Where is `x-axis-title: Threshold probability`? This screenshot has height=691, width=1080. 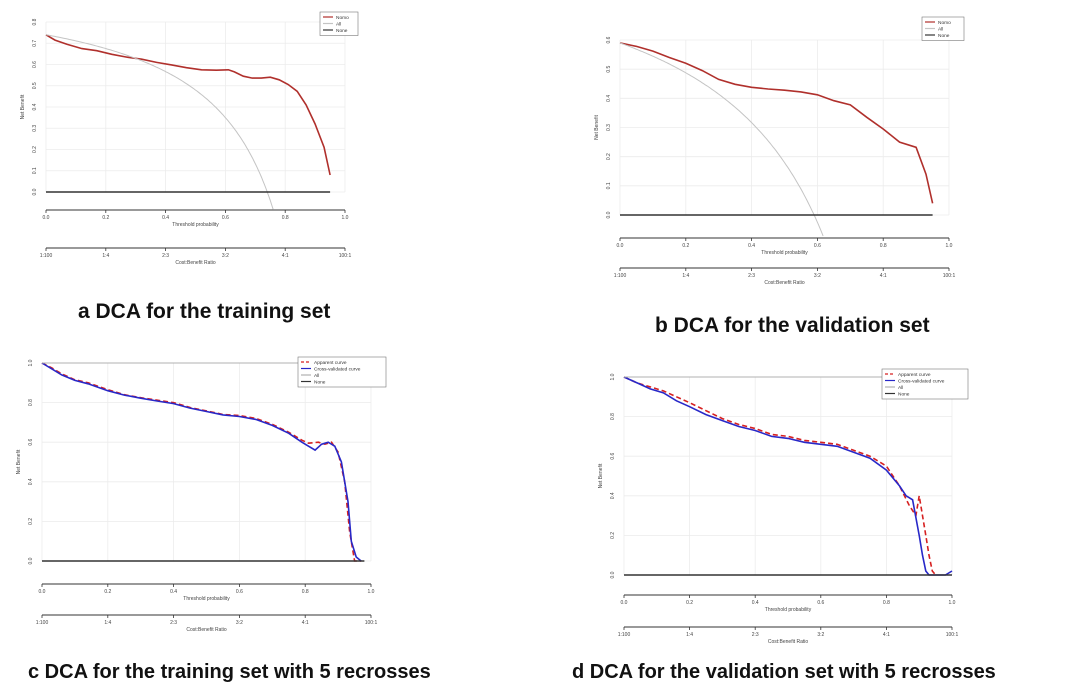 x-axis-title: Threshold probability is located at coordinates (788, 610).